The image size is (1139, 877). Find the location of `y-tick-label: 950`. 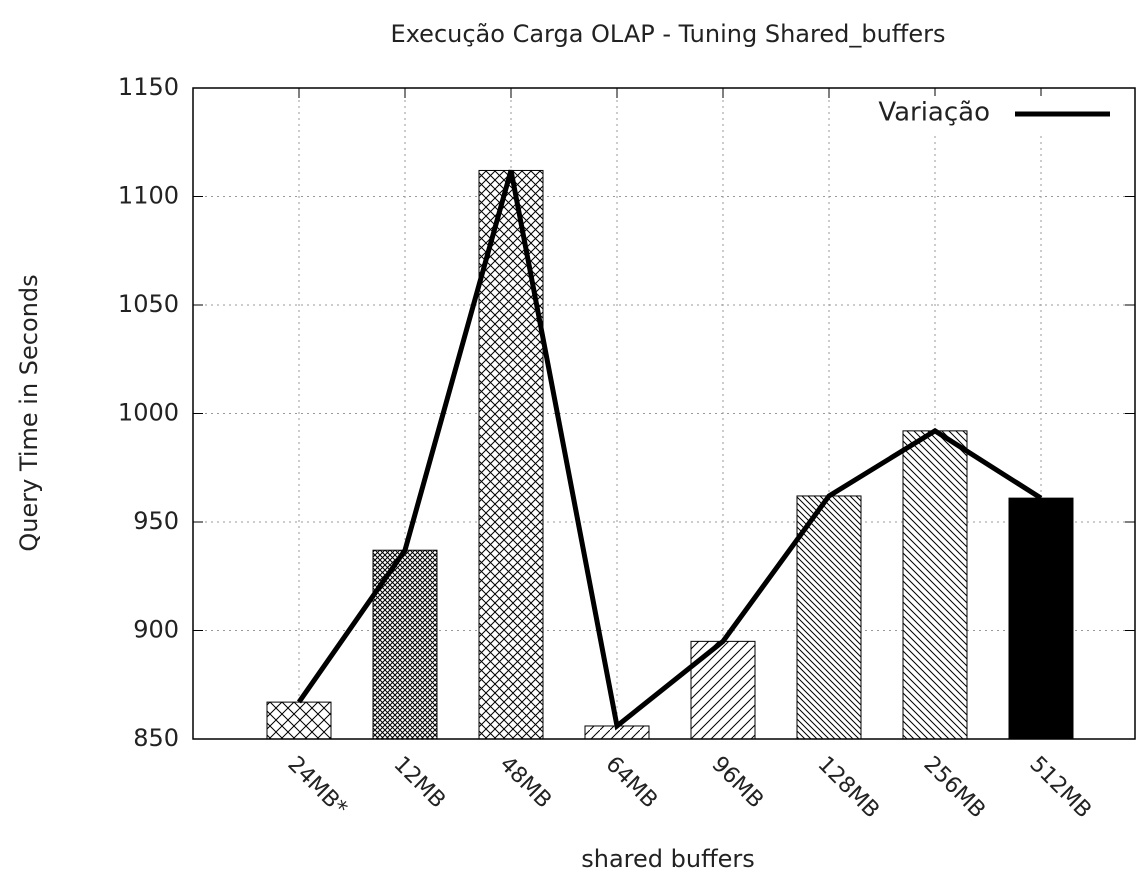

y-tick-label: 950 is located at coordinates (156, 521).